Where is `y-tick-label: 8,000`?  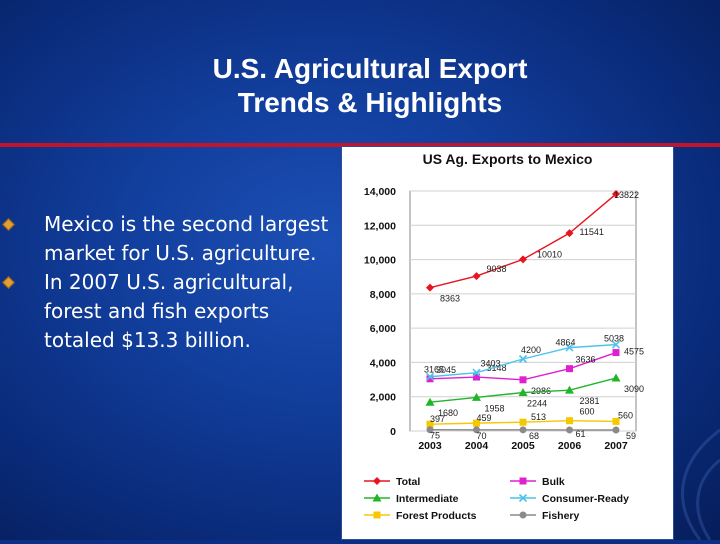 y-tick-label: 8,000 is located at coordinates (383, 295).